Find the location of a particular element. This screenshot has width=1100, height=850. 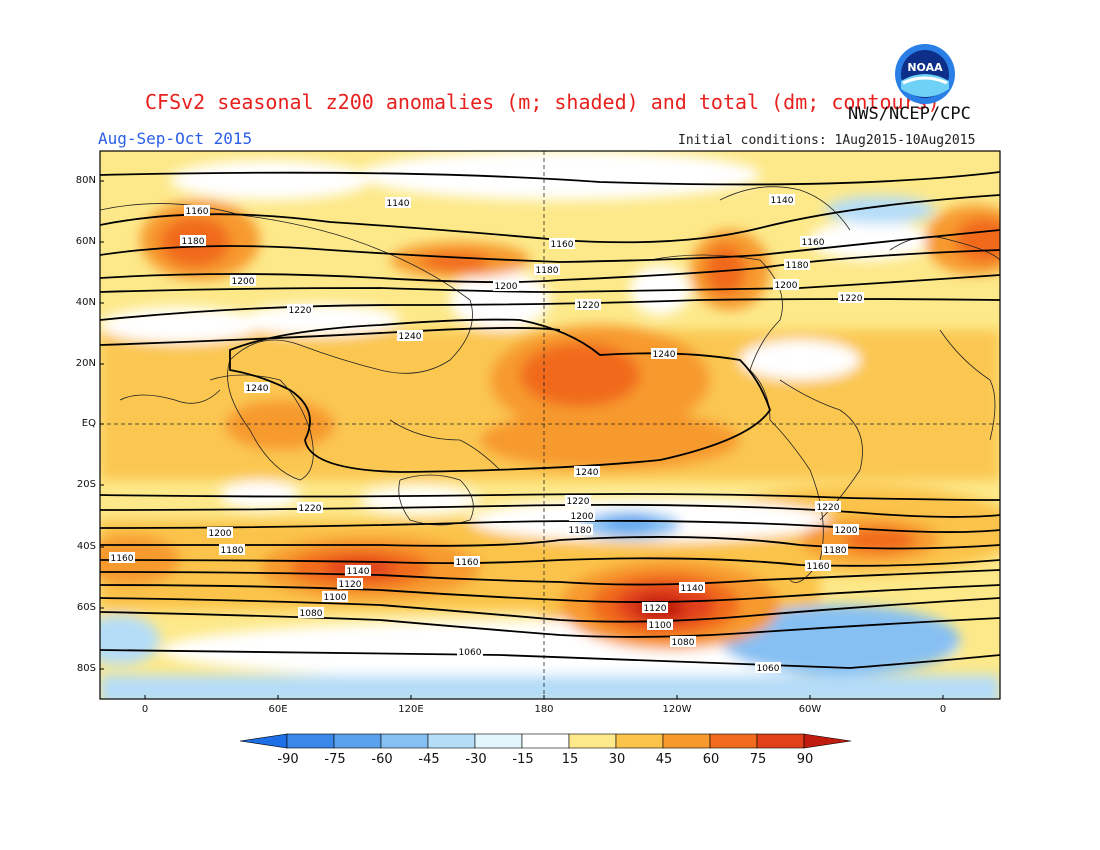

lat-label: EQ is located at coordinates (88, 423).